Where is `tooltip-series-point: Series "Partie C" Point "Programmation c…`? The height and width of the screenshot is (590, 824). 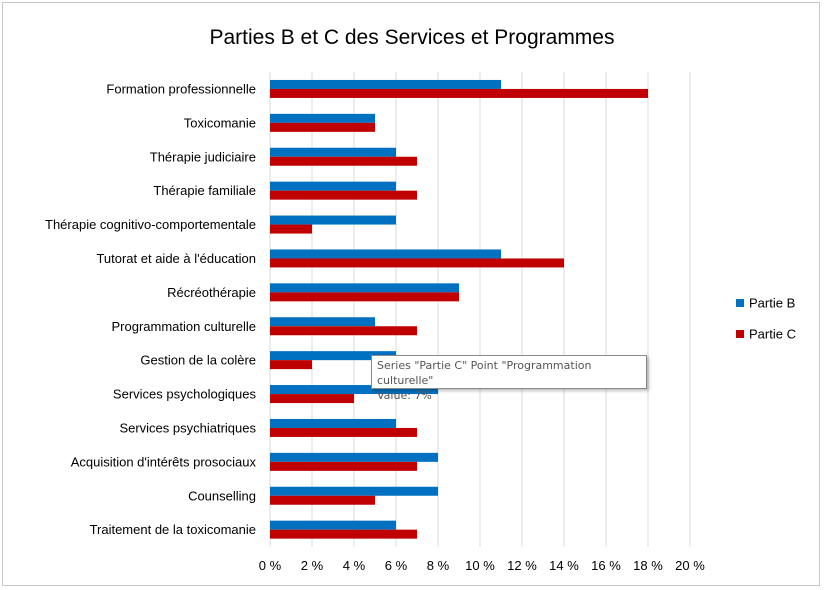 tooltip-series-point: Series "Partie C" Point "Programmation c… is located at coordinates (484, 373).